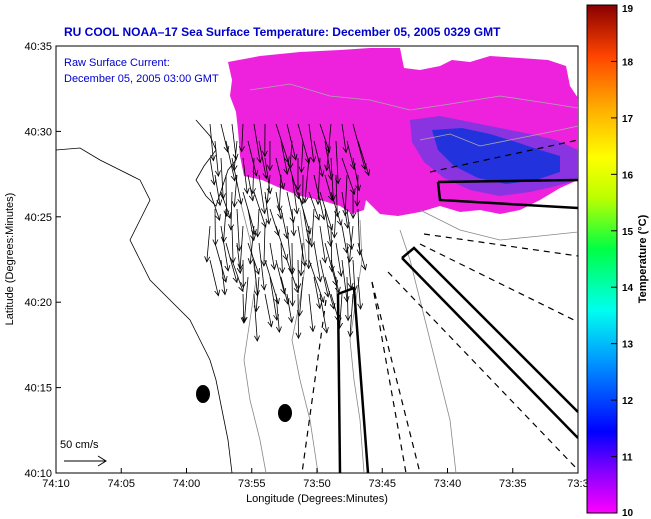 The height and width of the screenshot is (519, 651). I want to click on x-axis-label: Longitude (Degrees:Minutes), so click(317, 499).